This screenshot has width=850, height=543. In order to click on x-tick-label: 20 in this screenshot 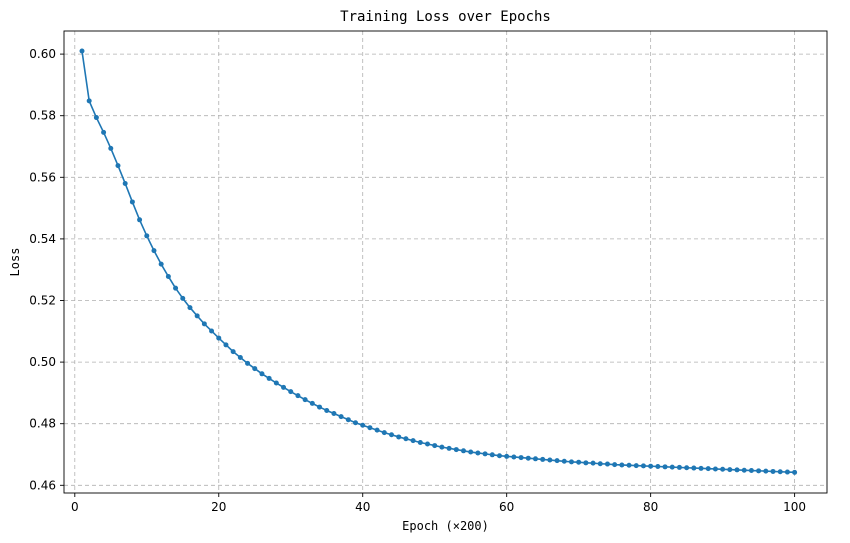, I will do `click(218, 507)`.